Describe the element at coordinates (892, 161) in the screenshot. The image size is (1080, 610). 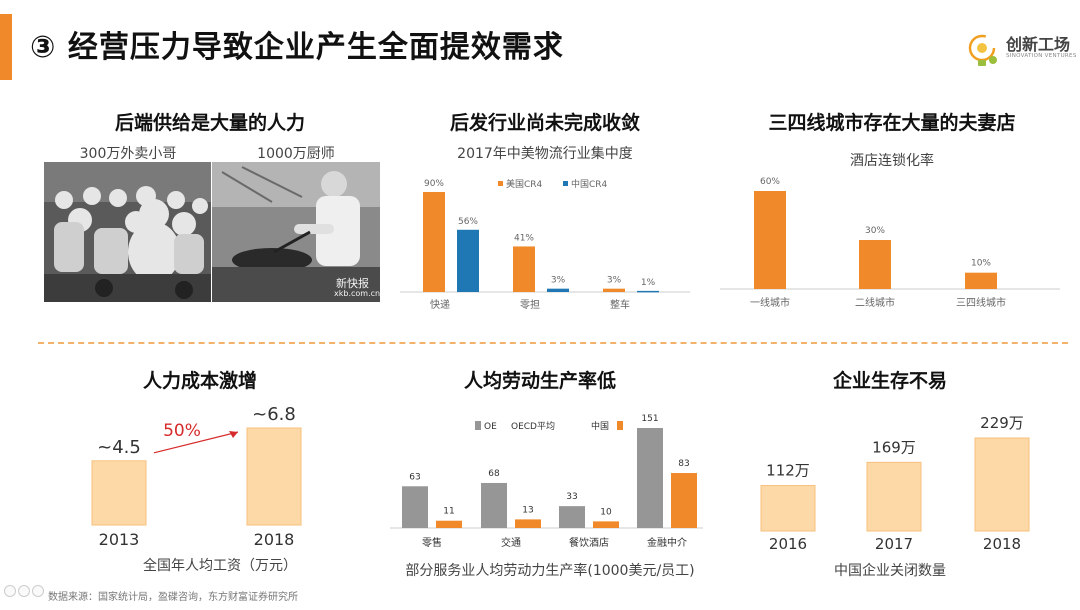
I see `panel3-subtitle: 酒店连锁化率` at that location.